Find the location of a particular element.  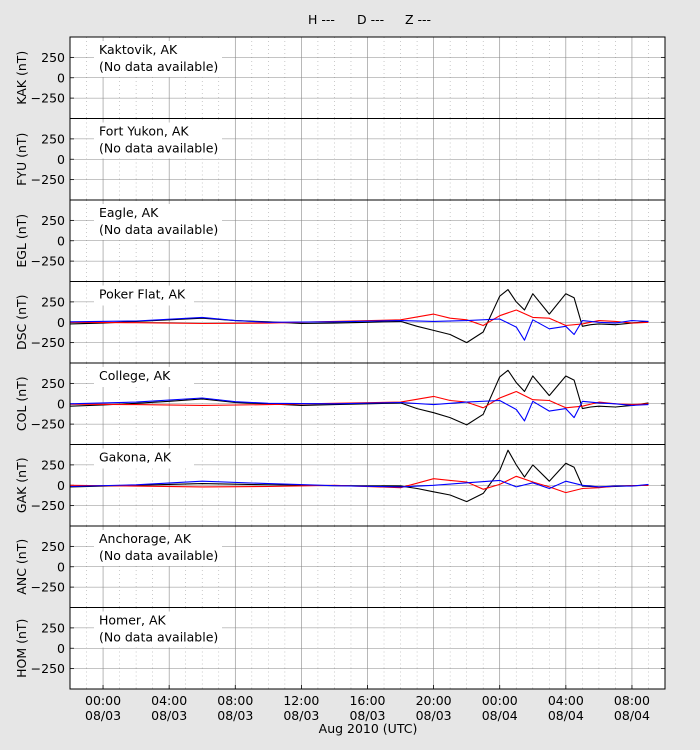

station-label-group: Poker Flat, AK is located at coordinates (144, 295).